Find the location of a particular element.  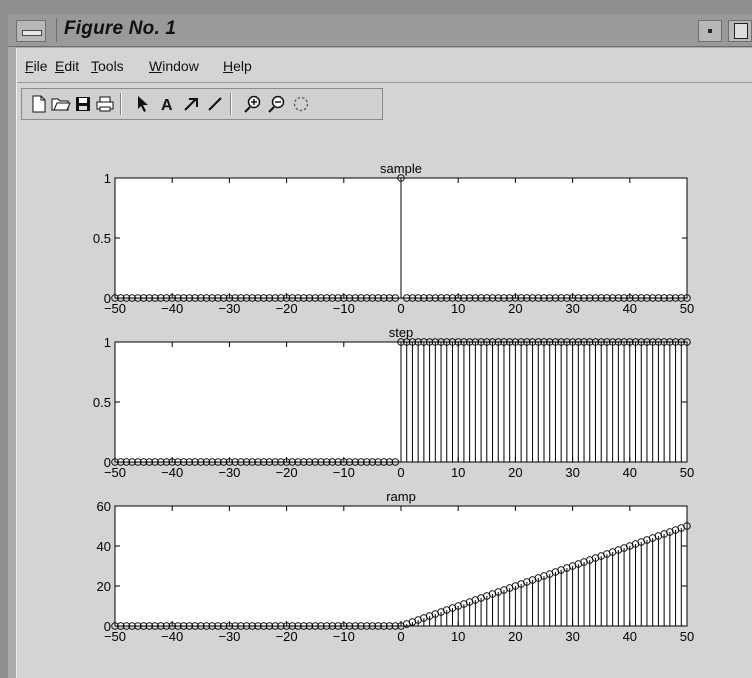

maximize-button is located at coordinates (740, 31).